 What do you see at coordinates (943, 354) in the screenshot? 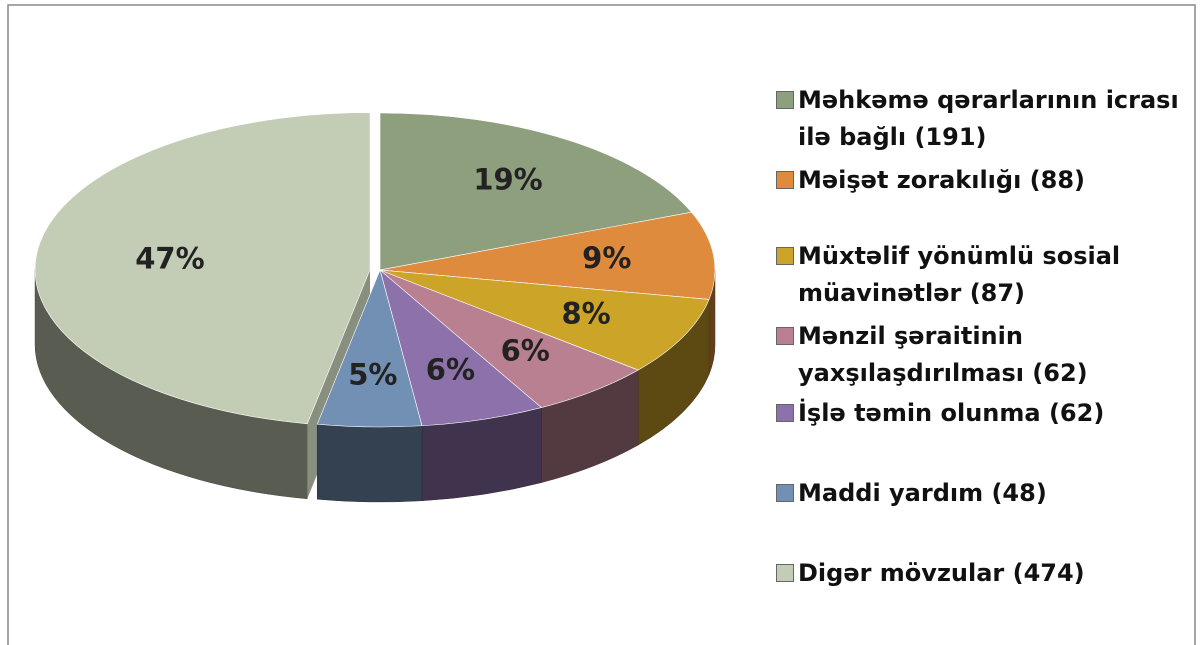
I see `legend-label: Mənzil şəraitinin yaxşılaşdırılması (62)` at bounding box center [943, 354].